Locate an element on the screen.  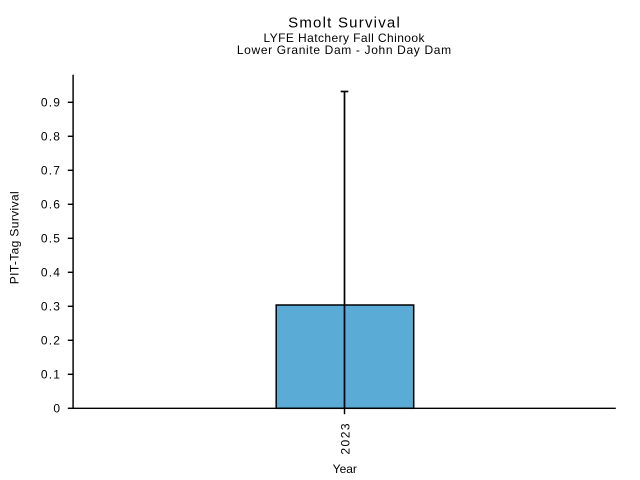
svg-text: 0 is located at coordinates (57, 409).